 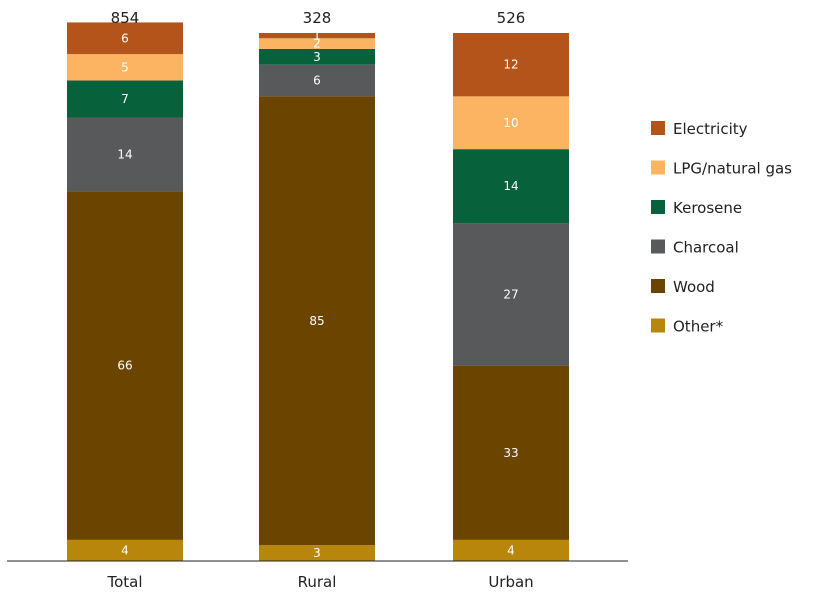 I want to click on bar-segment-urban-charcoal, so click(x=511, y=294).